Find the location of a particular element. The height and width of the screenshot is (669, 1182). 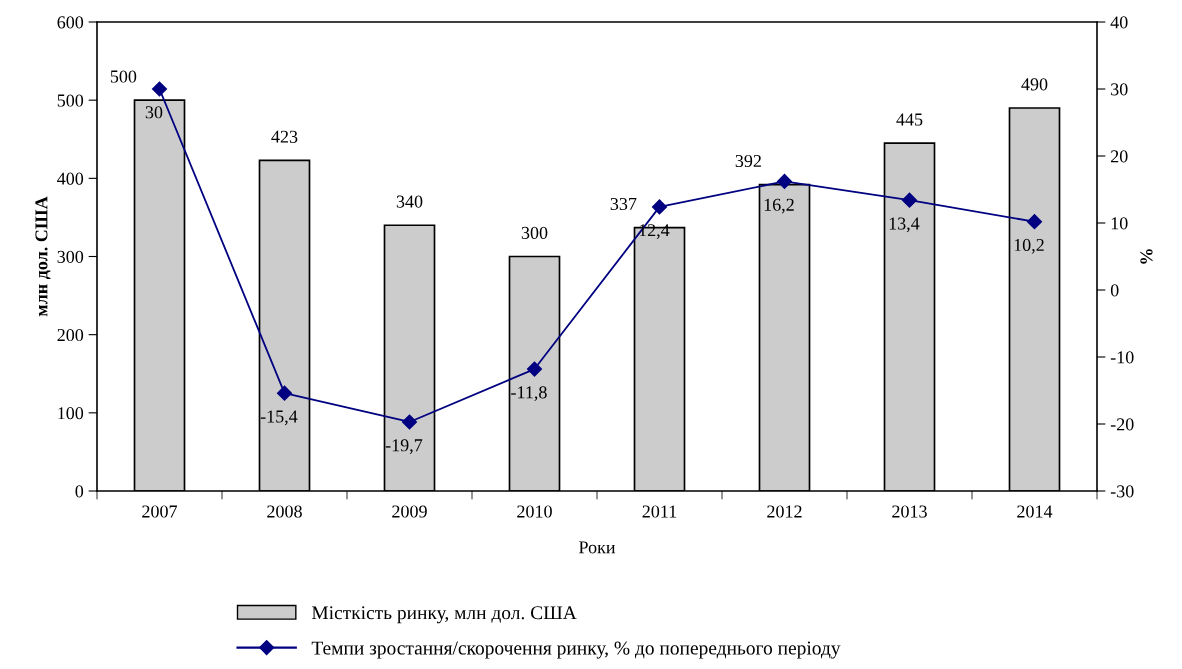

data-label: -11,8 is located at coordinates (529, 394).